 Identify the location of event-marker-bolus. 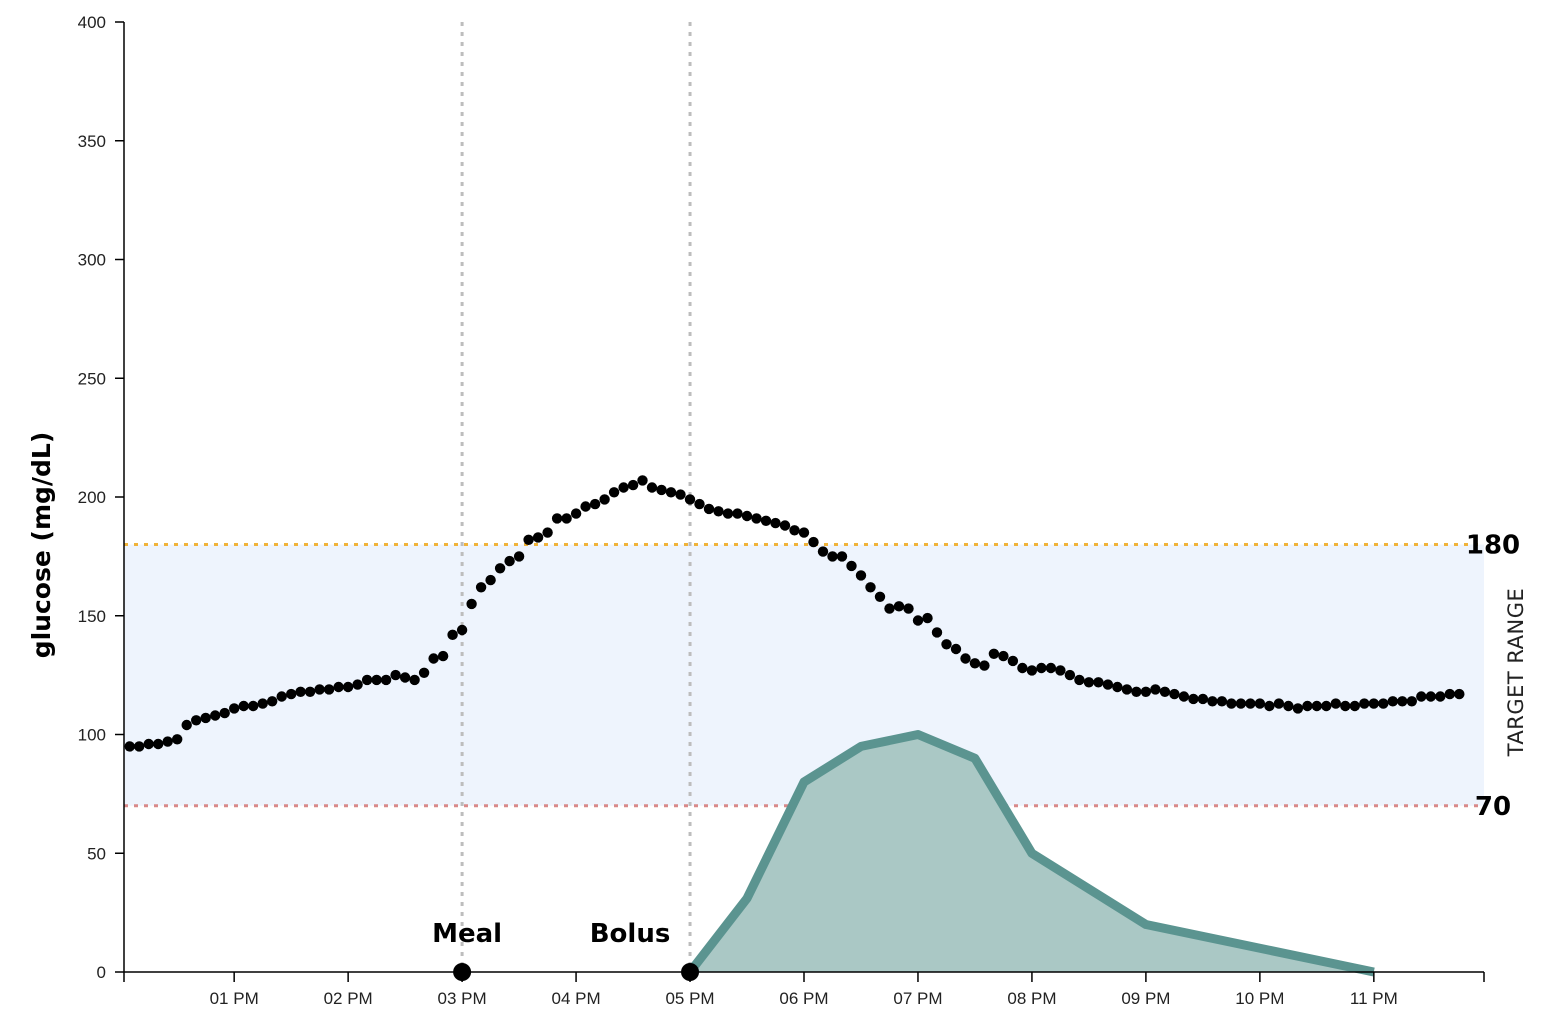
(690, 972).